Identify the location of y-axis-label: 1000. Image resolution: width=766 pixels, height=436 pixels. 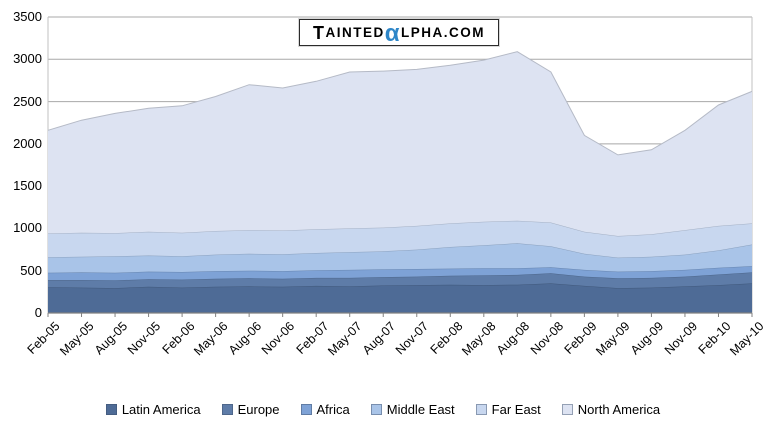
(27, 228).